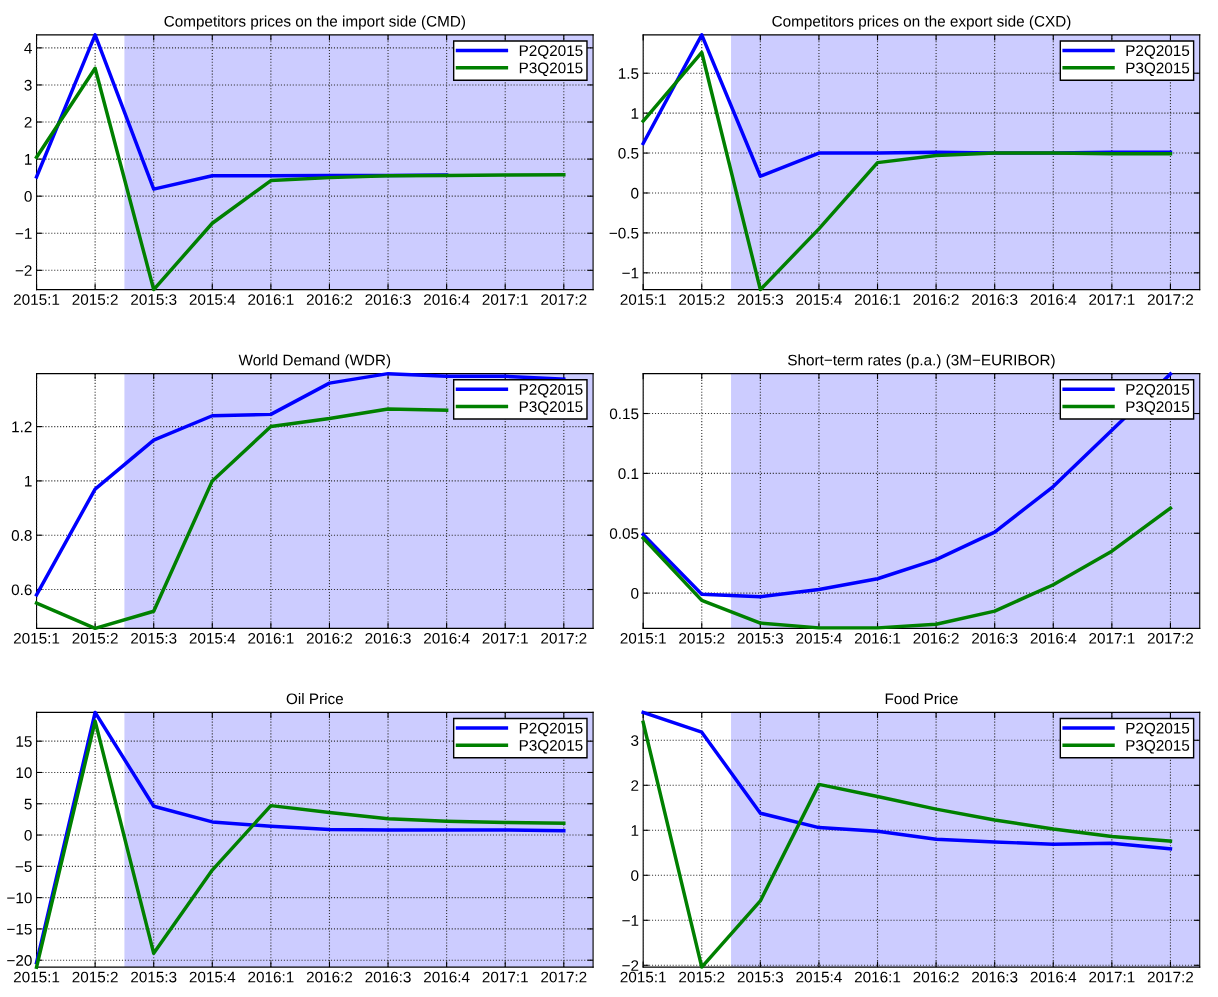 This screenshot has height=997, width=1218. I want to click on y-tick-label: 15, so click(24, 741).